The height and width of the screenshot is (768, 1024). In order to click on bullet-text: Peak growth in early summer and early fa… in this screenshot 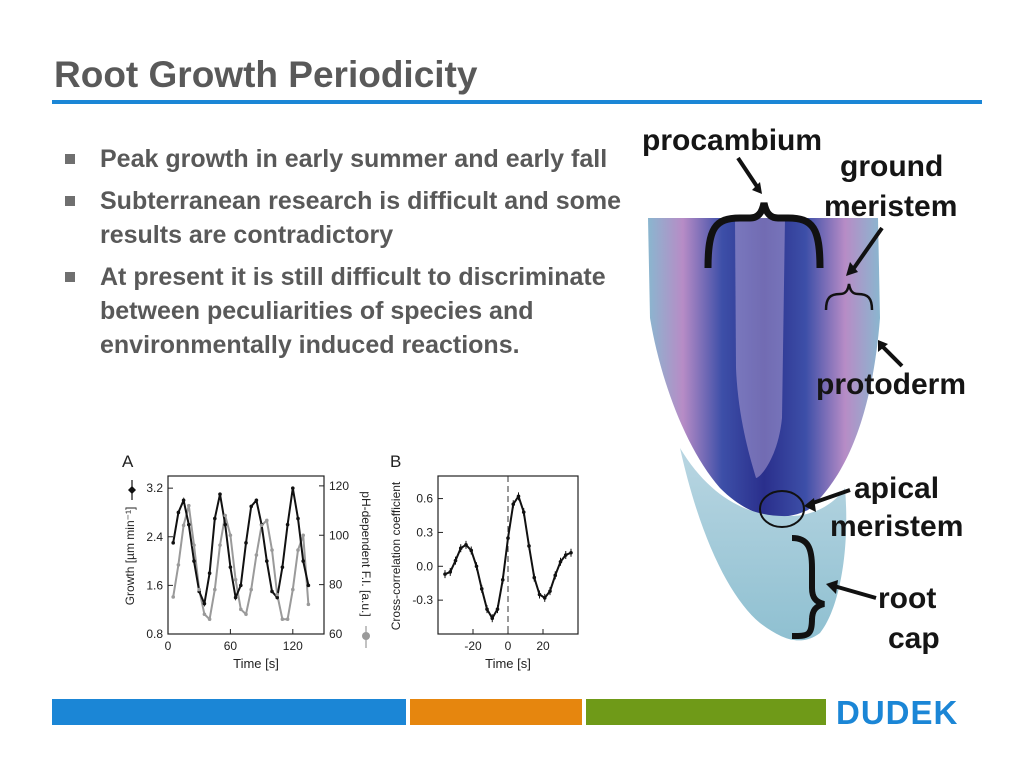, I will do `click(354, 159)`.